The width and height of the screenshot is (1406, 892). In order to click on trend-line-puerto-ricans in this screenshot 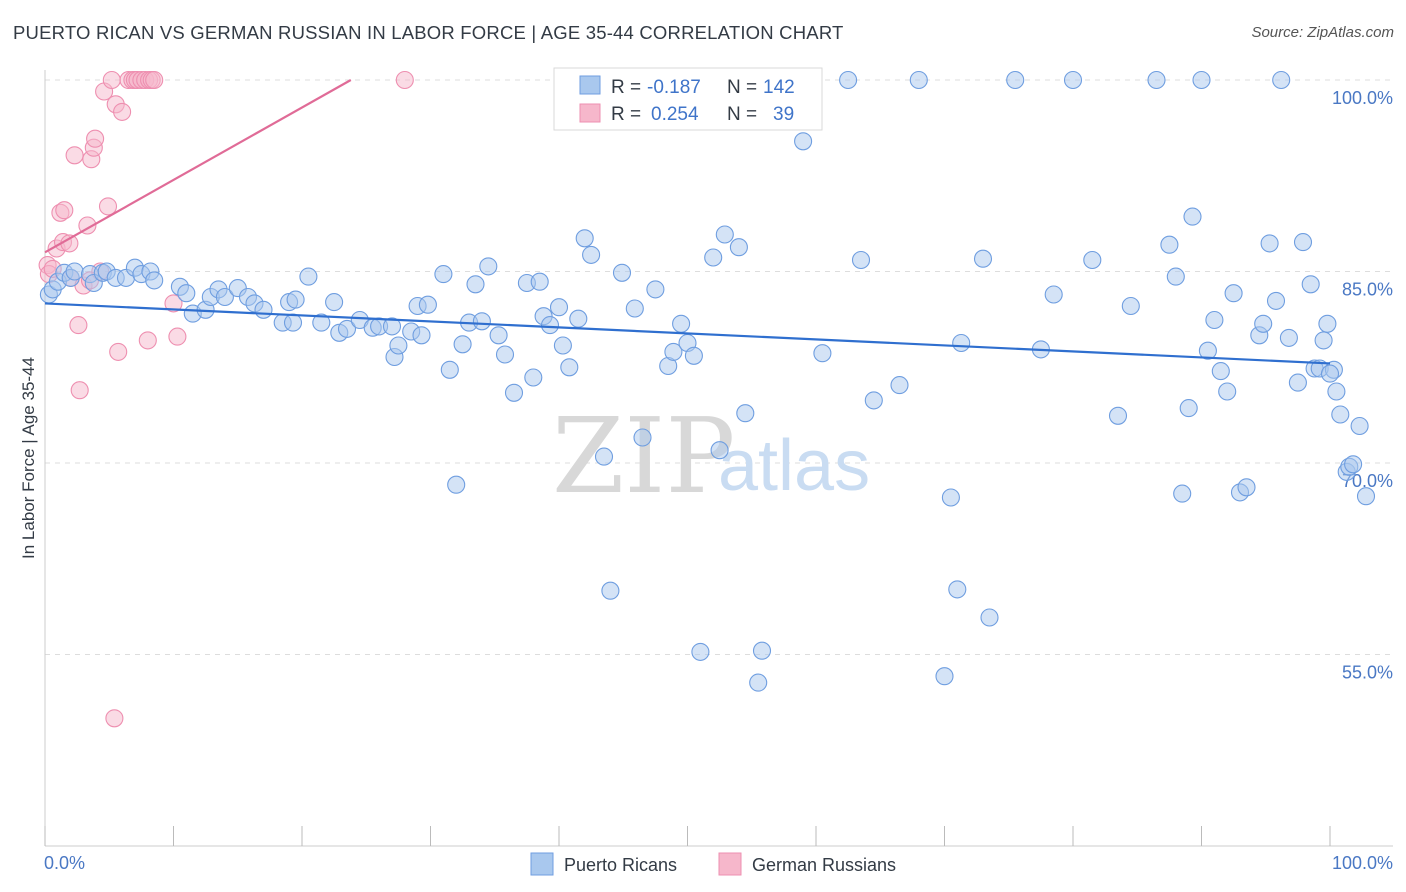, I will do `click(687, 333)`.